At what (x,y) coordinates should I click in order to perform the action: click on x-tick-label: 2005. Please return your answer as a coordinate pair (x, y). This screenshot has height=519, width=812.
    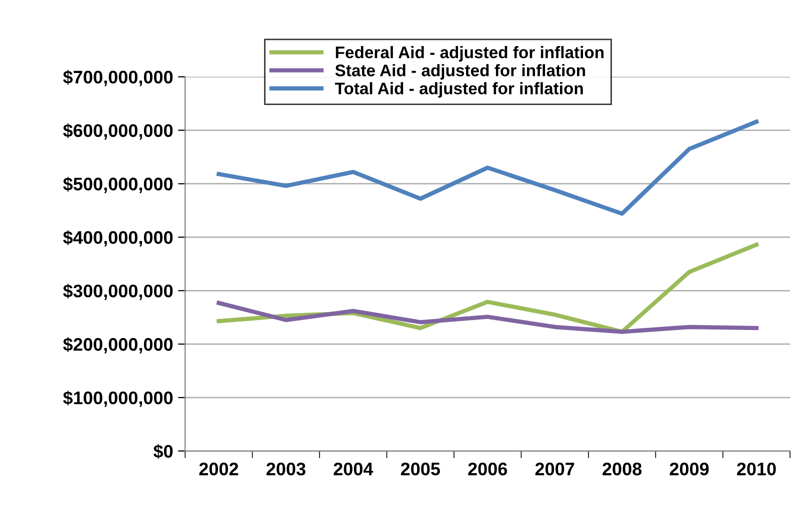
    Looking at the image, I should click on (420, 469).